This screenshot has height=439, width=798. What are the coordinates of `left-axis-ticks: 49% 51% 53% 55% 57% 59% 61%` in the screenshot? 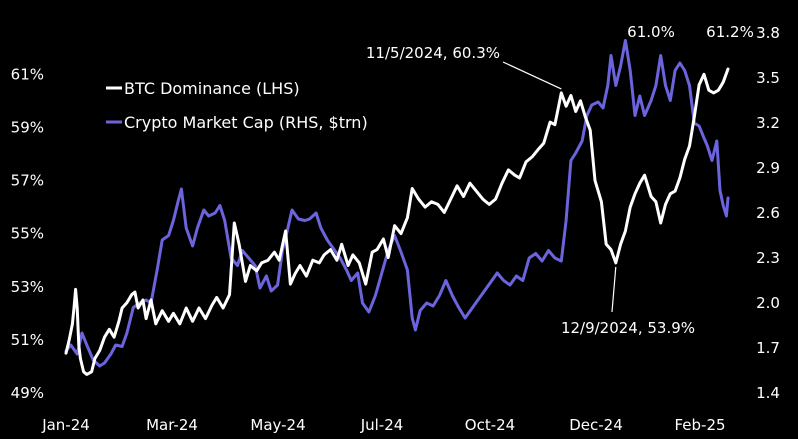 It's located at (27, 233).